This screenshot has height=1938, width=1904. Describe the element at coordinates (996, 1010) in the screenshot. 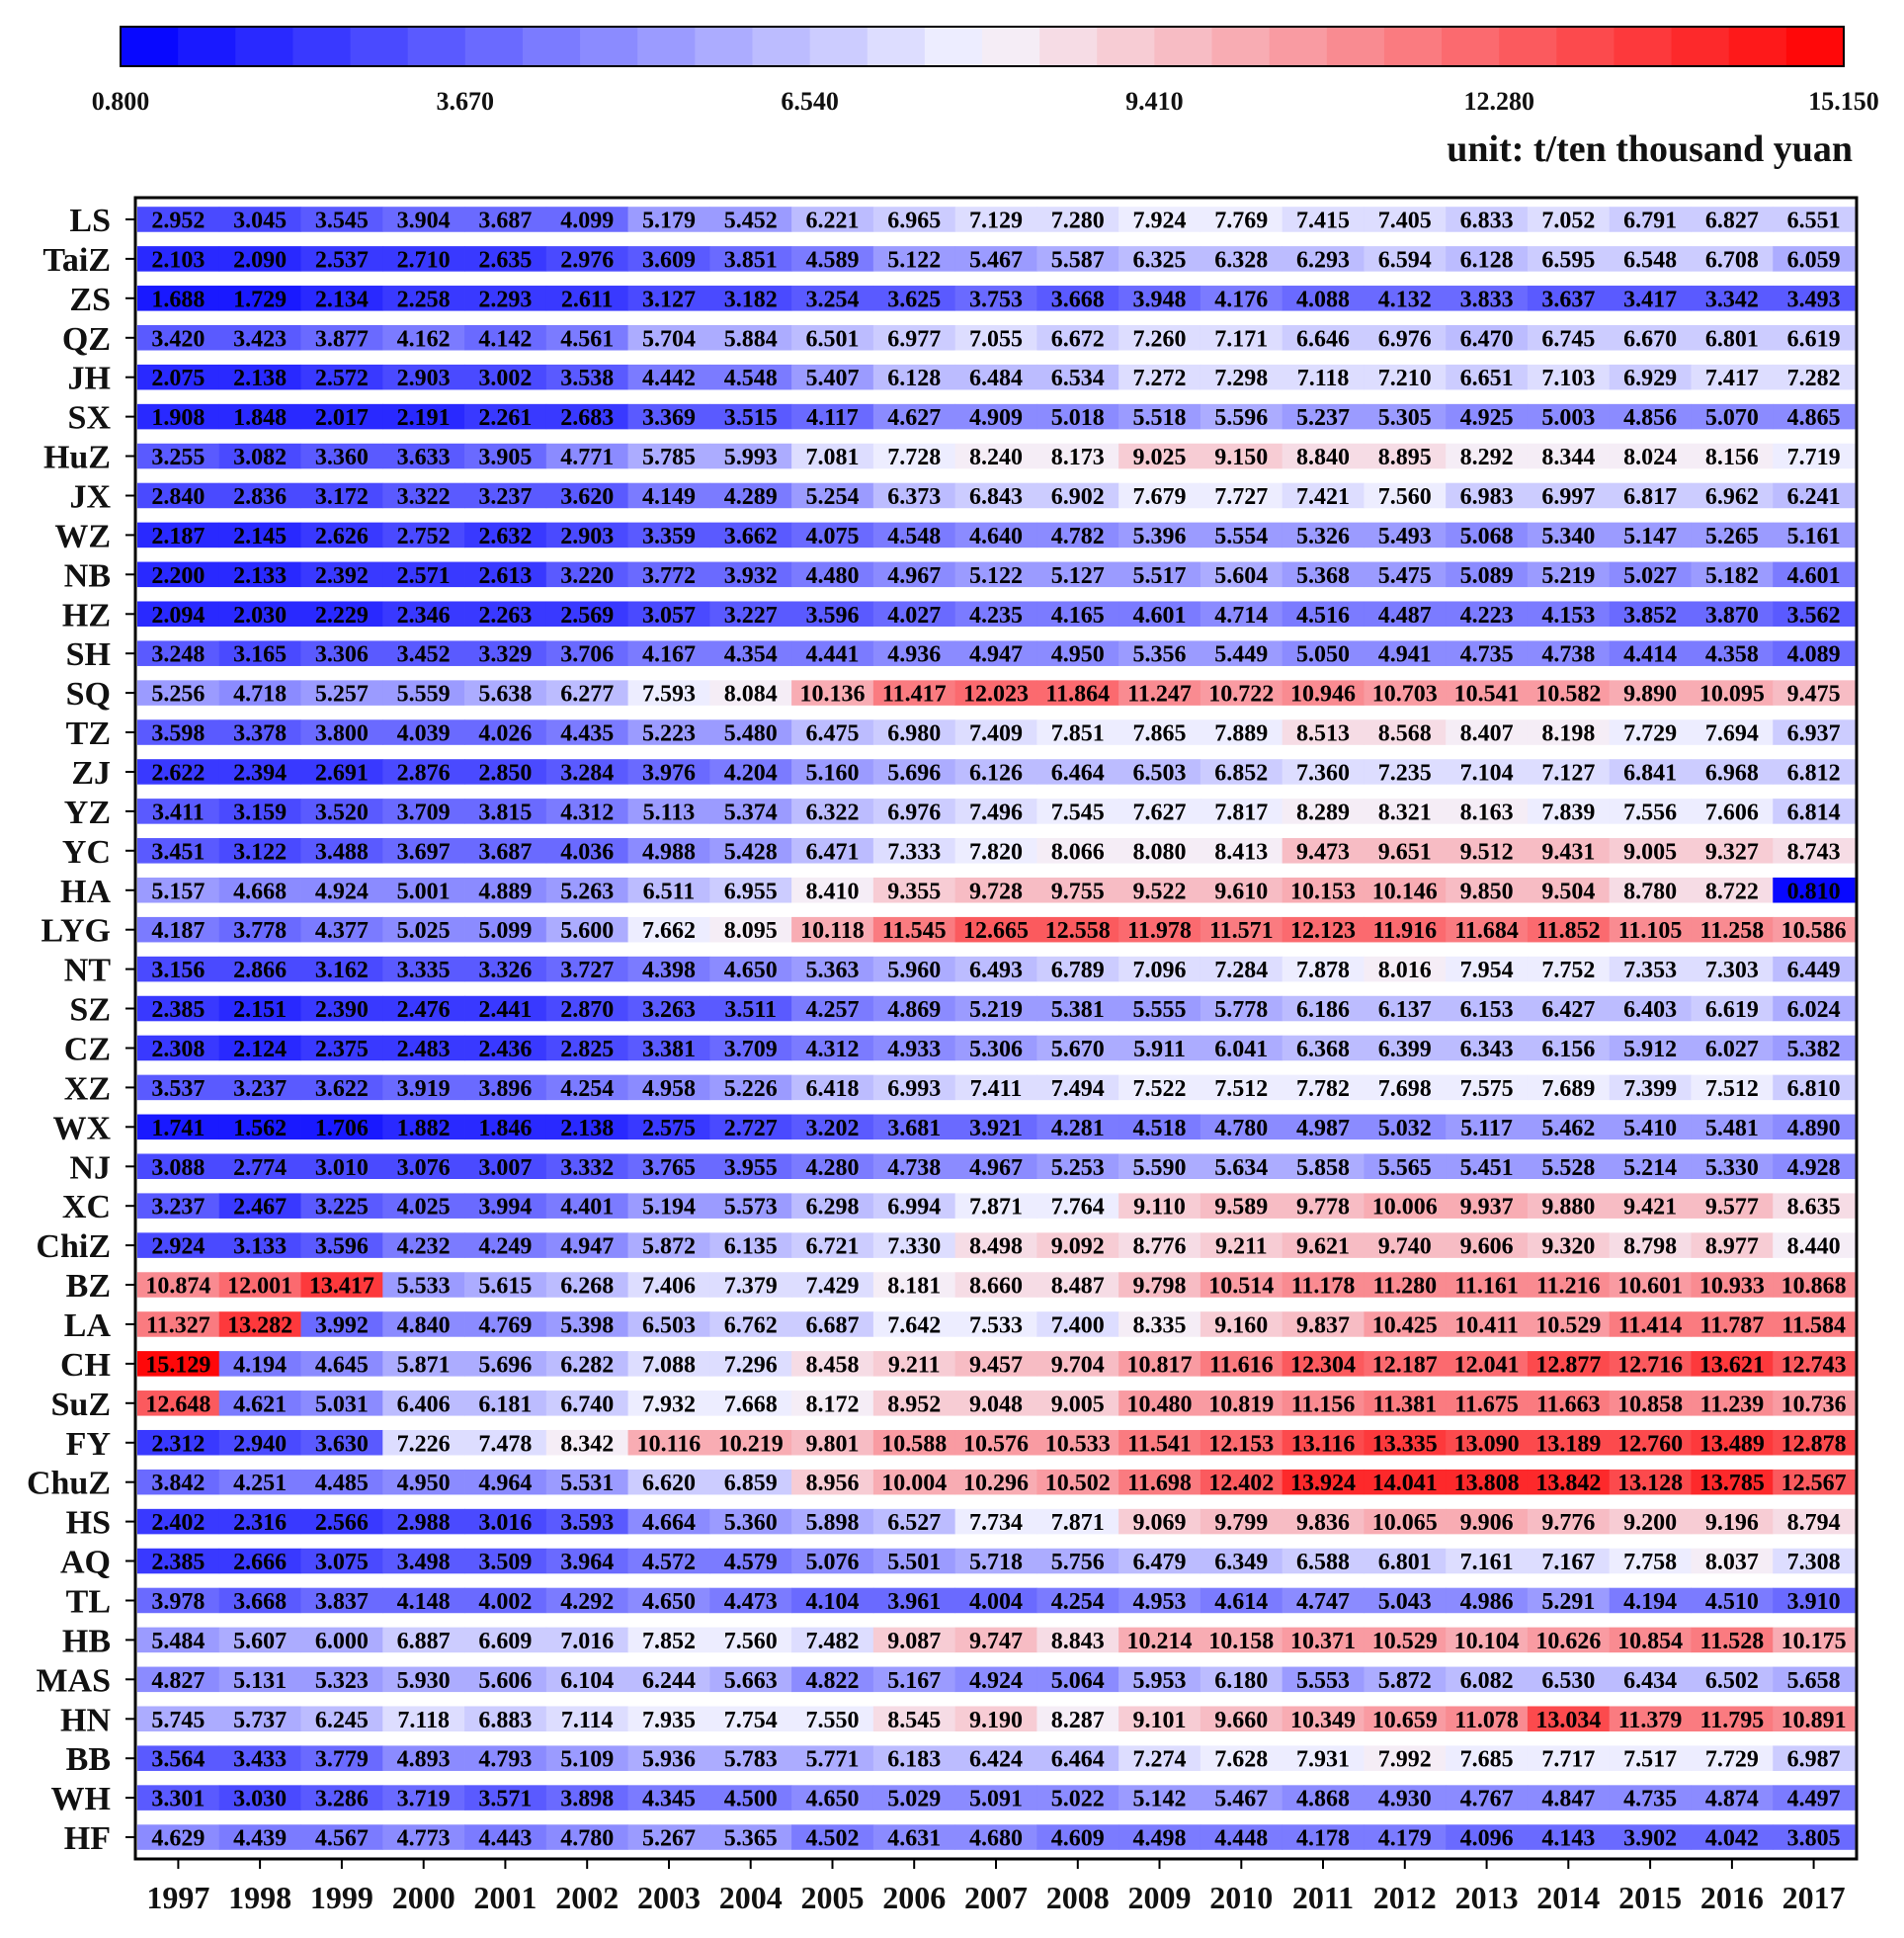

I see `cell-value-label: 5.219` at that location.